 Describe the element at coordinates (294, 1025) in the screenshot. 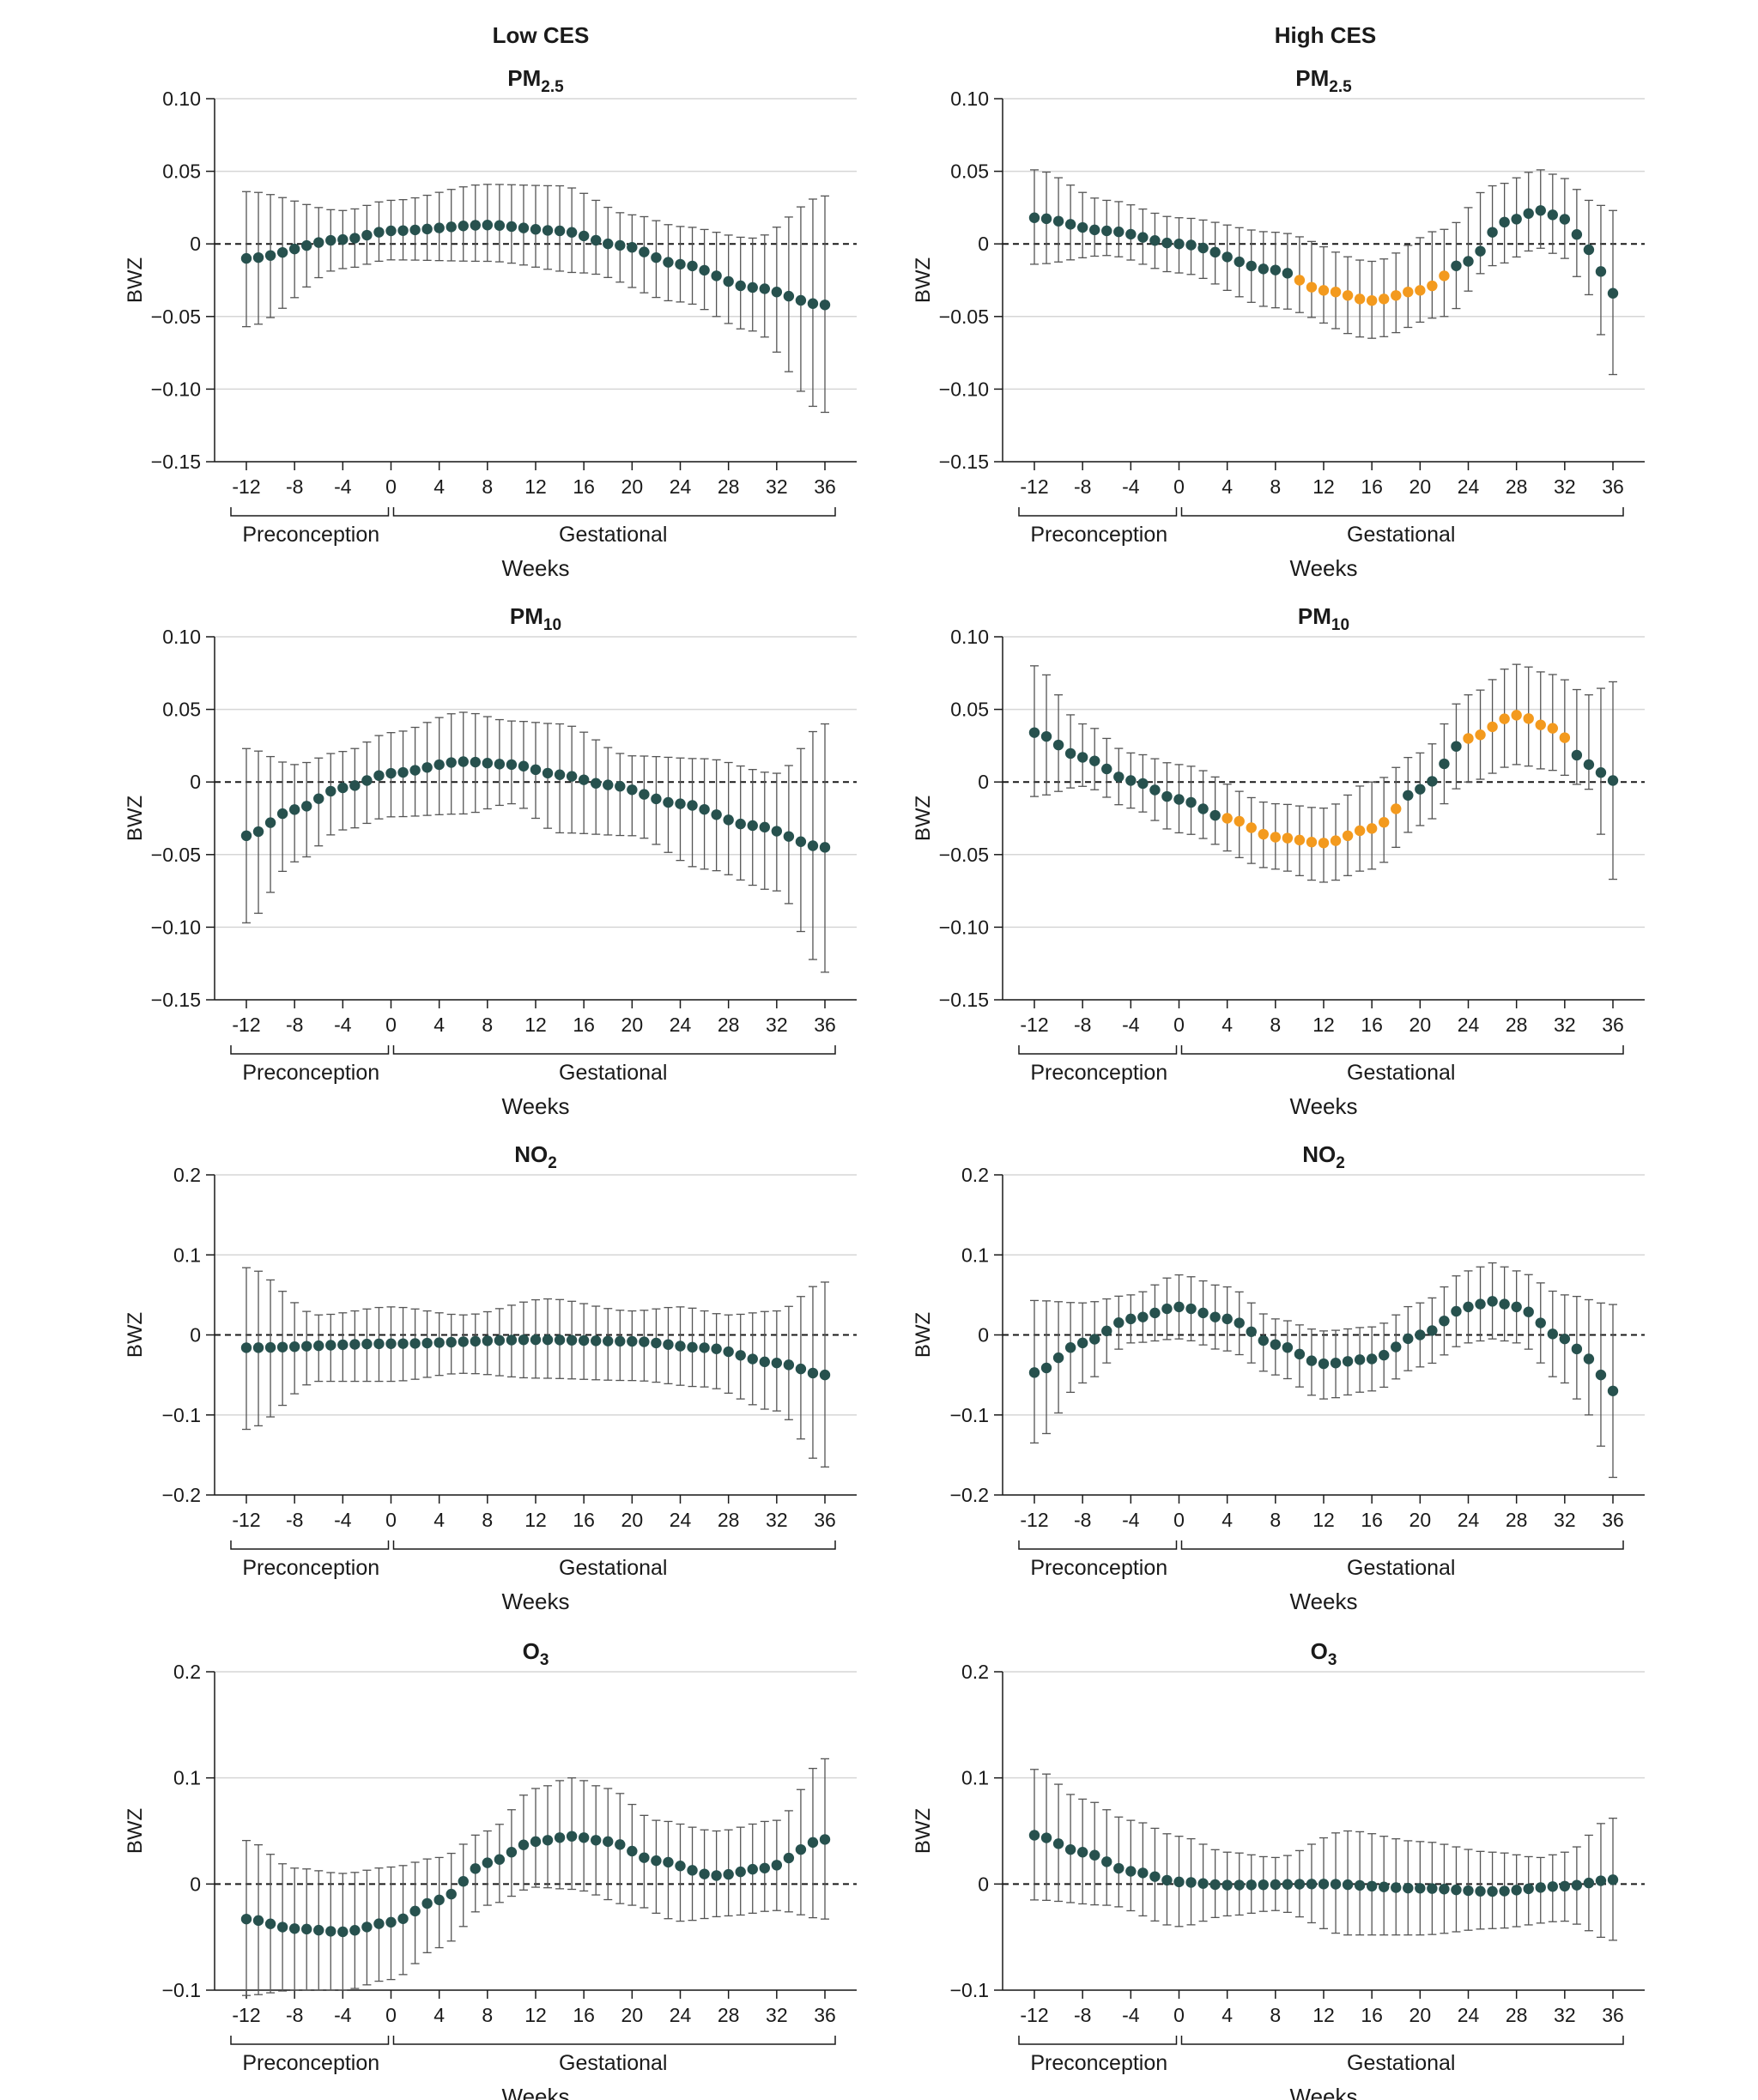

I see `x-tick-label: -8` at that location.